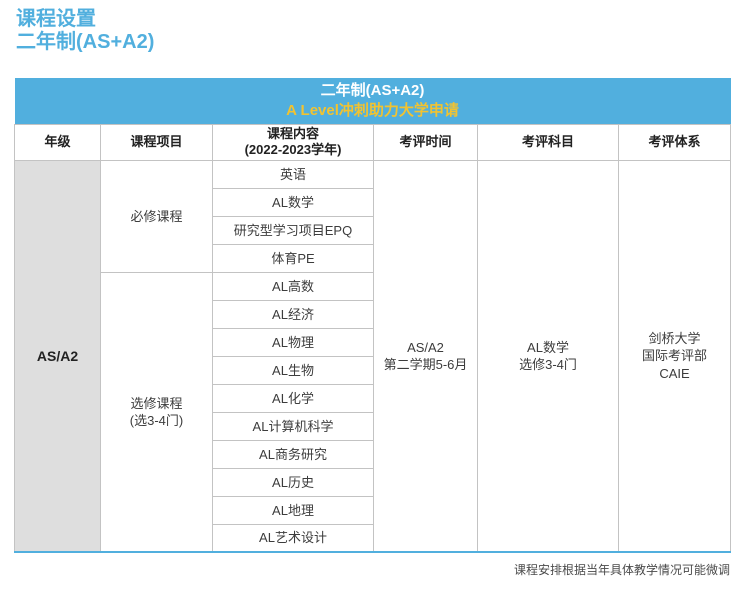 This screenshot has width=744, height=597. I want to click on banner-row: 二年制(AS+A2) A Level冲刺助力大学申请, so click(372, 101).